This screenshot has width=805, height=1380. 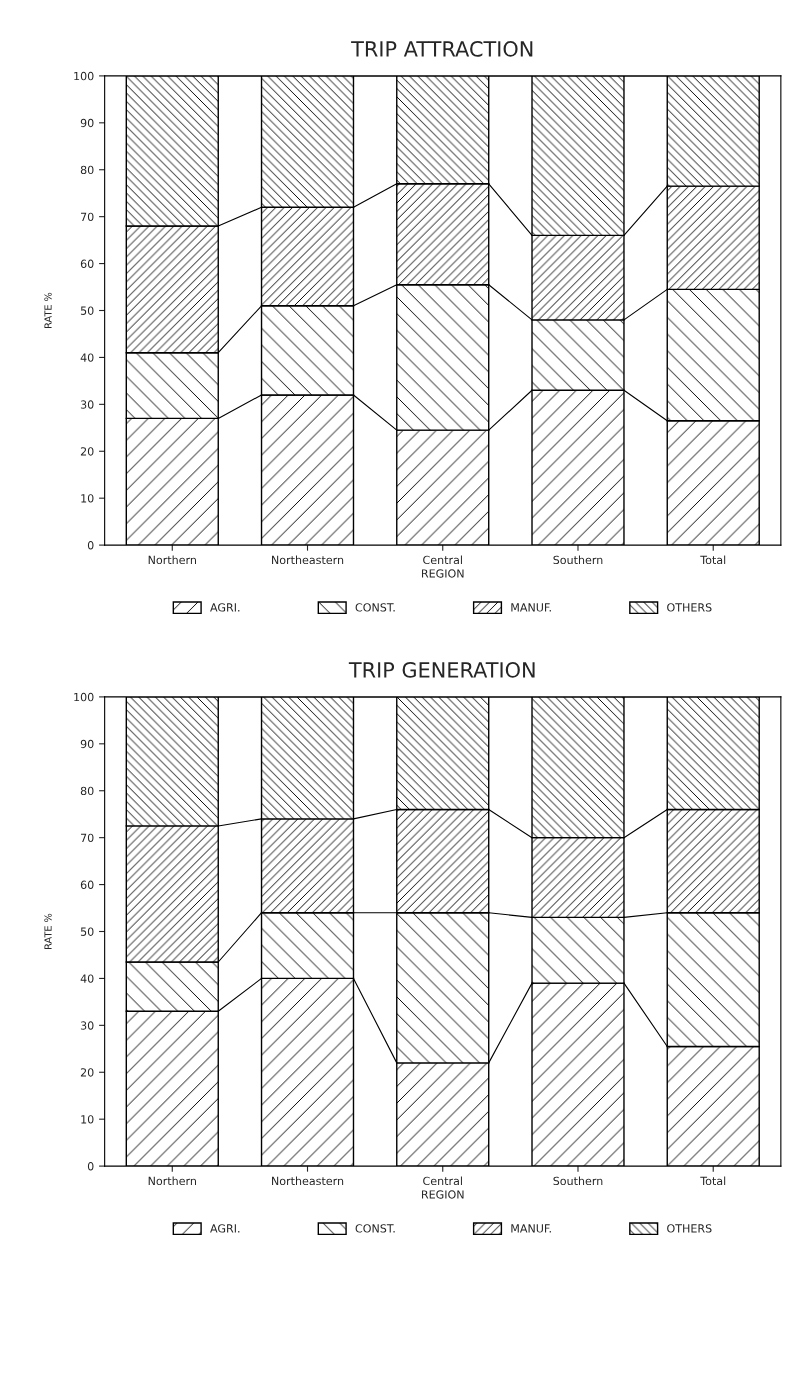 What do you see at coordinates (442, 48) in the screenshot?
I see `chart-title: TRIP ATTRACTION` at bounding box center [442, 48].